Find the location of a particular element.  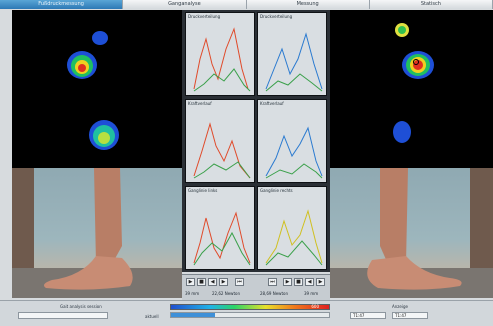

pressure-color-scale: 600 is located at coordinates (250, 307).